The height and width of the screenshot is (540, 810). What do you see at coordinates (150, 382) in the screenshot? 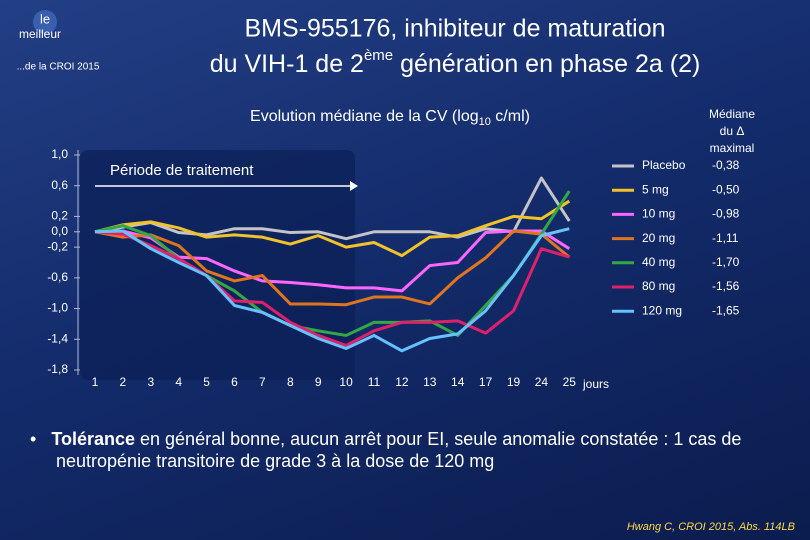
I see `x-tick-label: 3` at bounding box center [150, 382].